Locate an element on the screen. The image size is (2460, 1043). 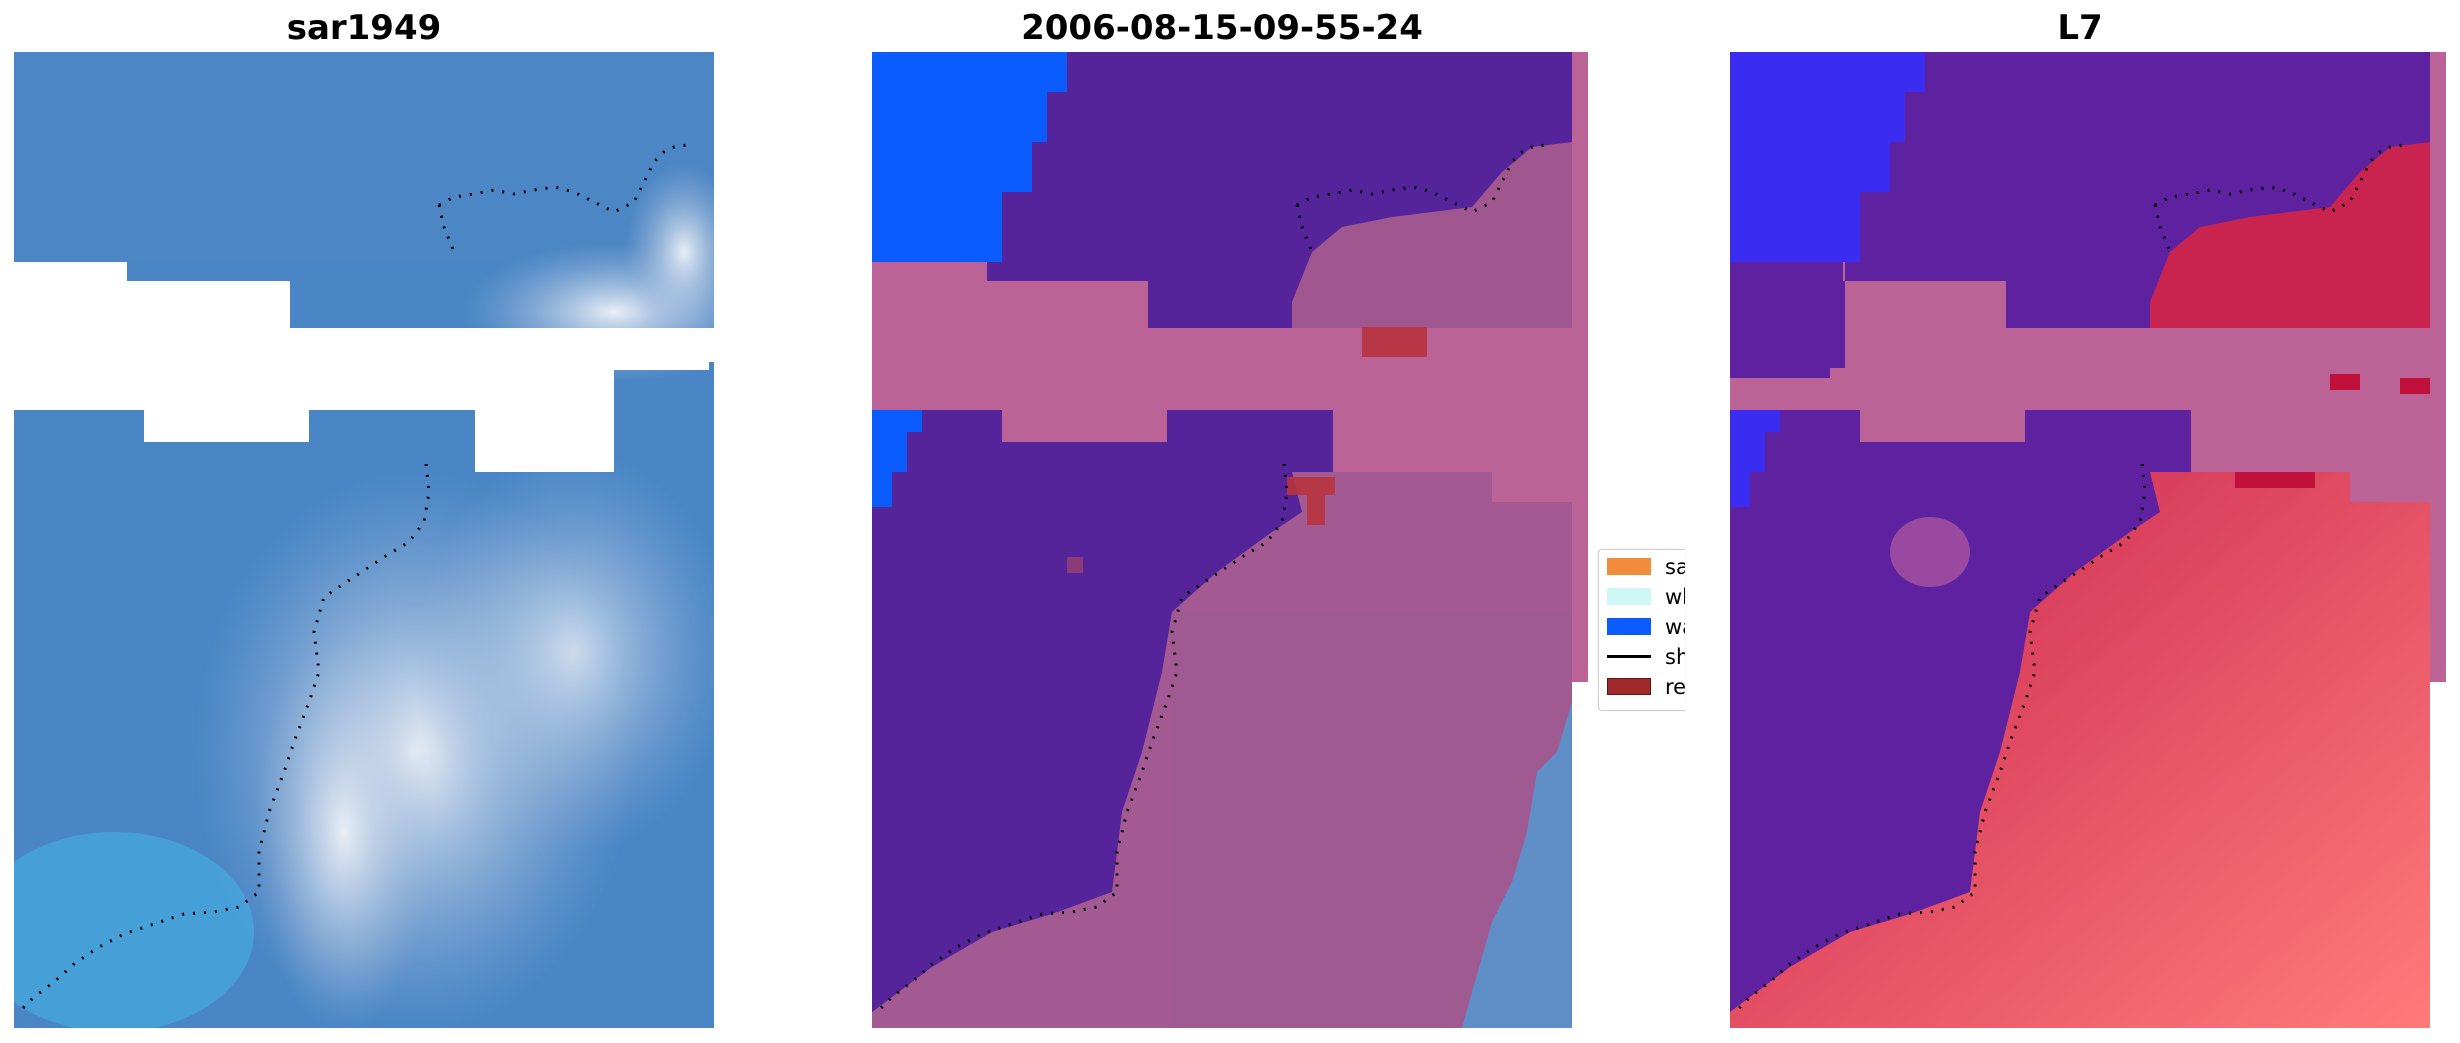
legend-item-shoreline: shoreline is located at coordinates (1646, 657).